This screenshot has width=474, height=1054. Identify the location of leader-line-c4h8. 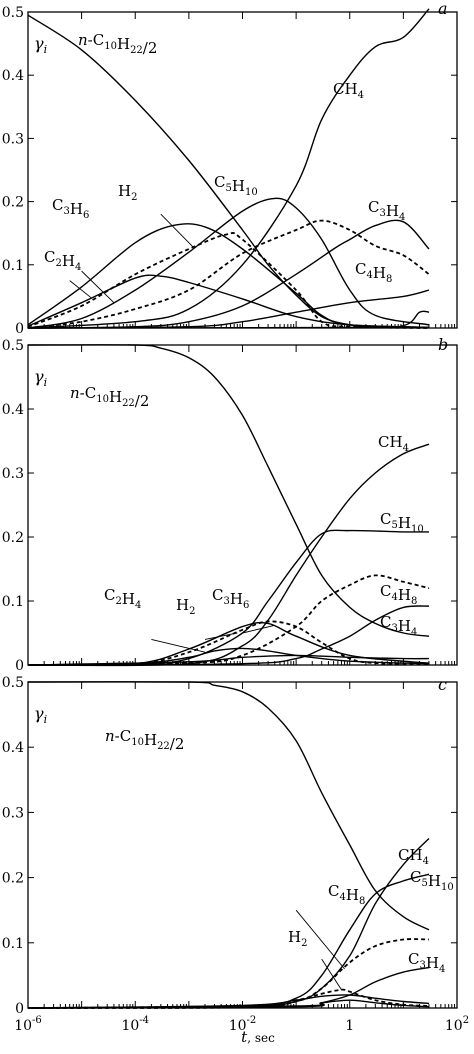
(320, 939).